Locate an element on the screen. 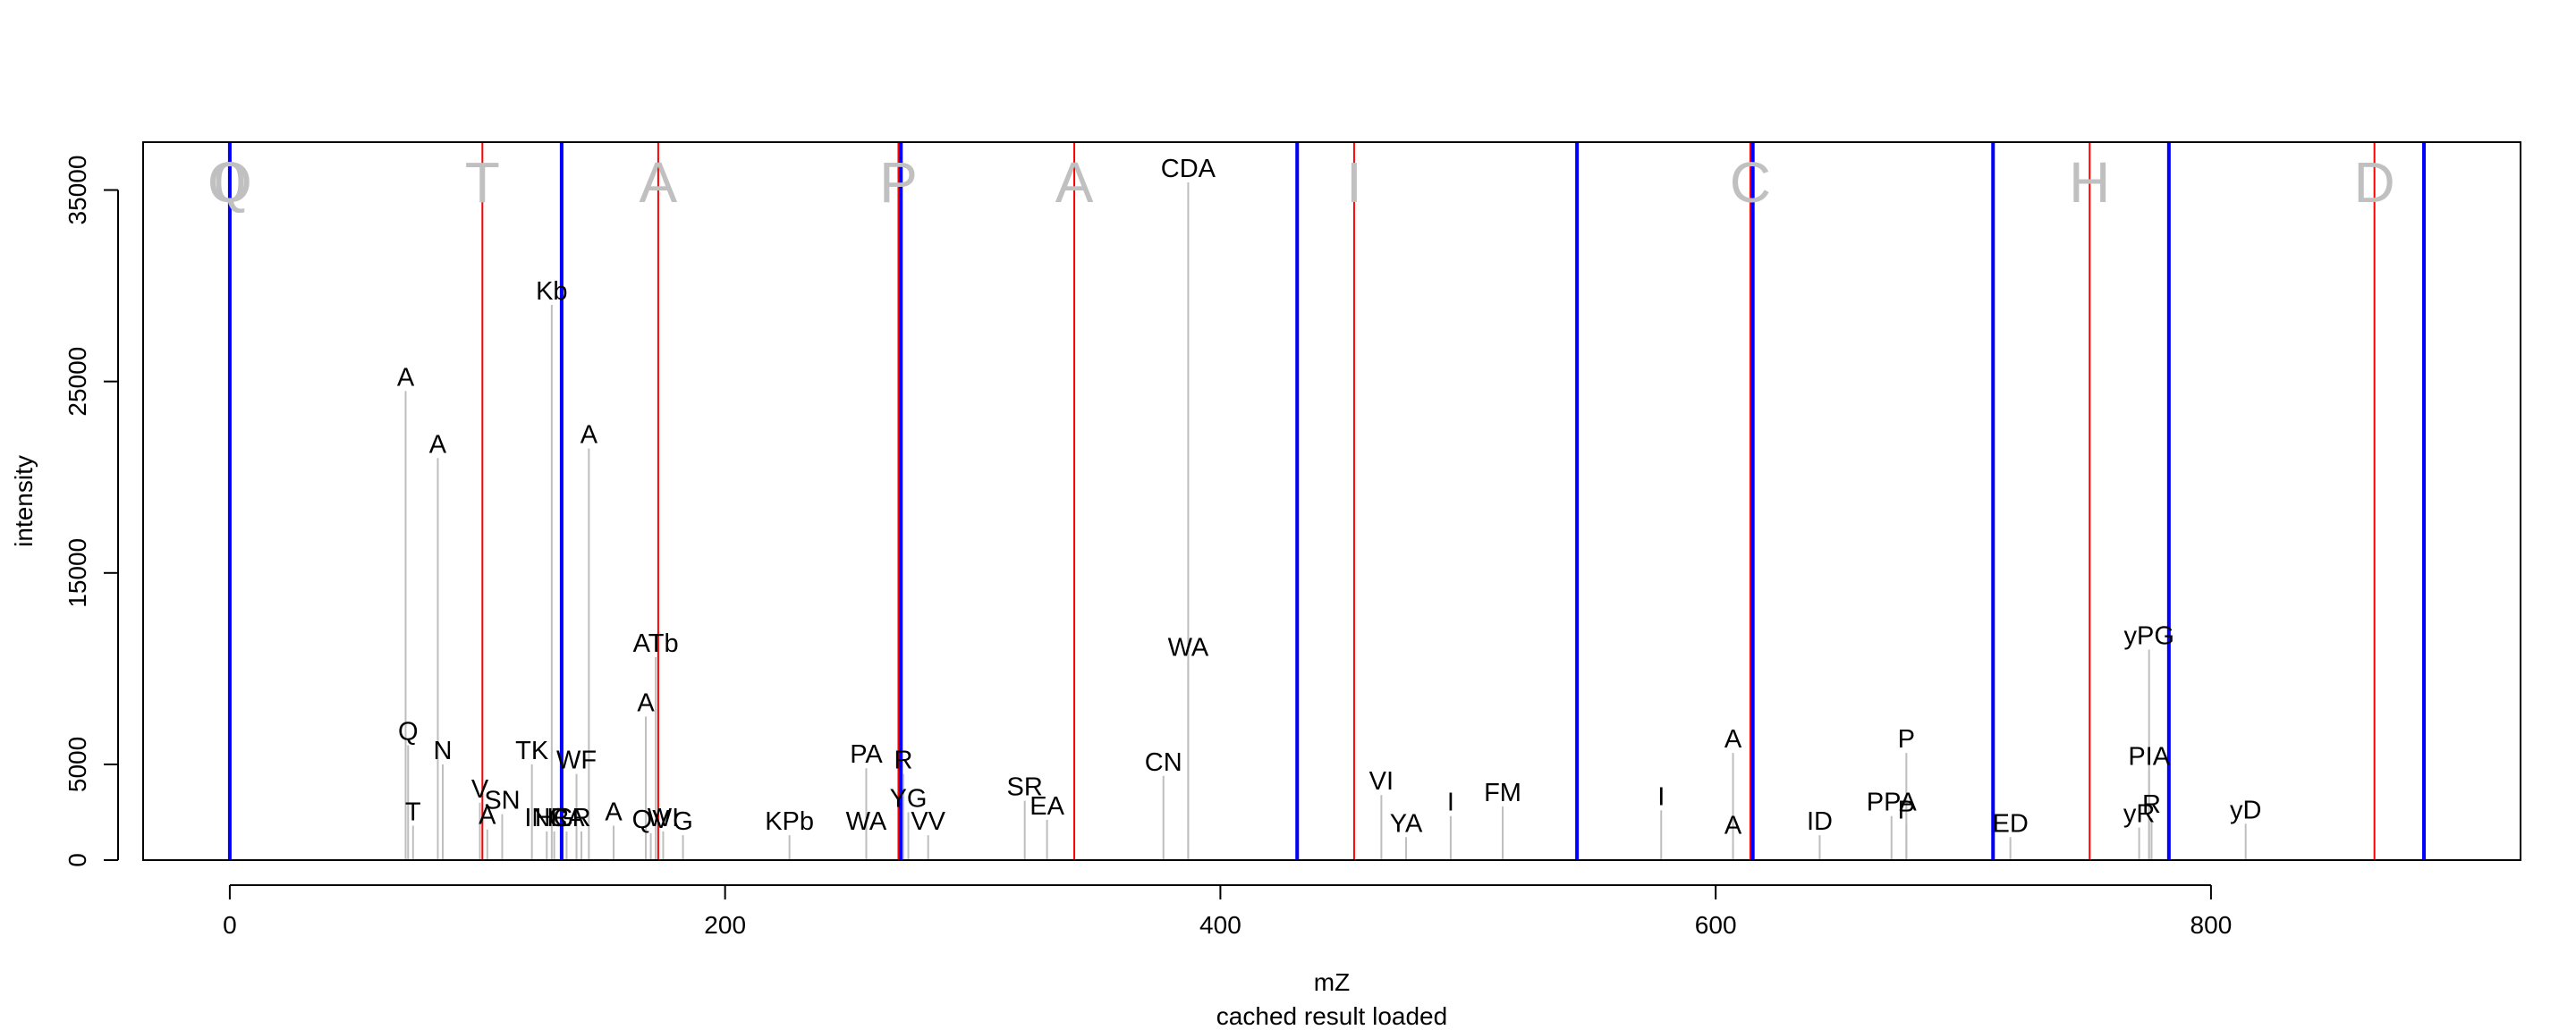  peak-label: CN is located at coordinates (1163, 762).